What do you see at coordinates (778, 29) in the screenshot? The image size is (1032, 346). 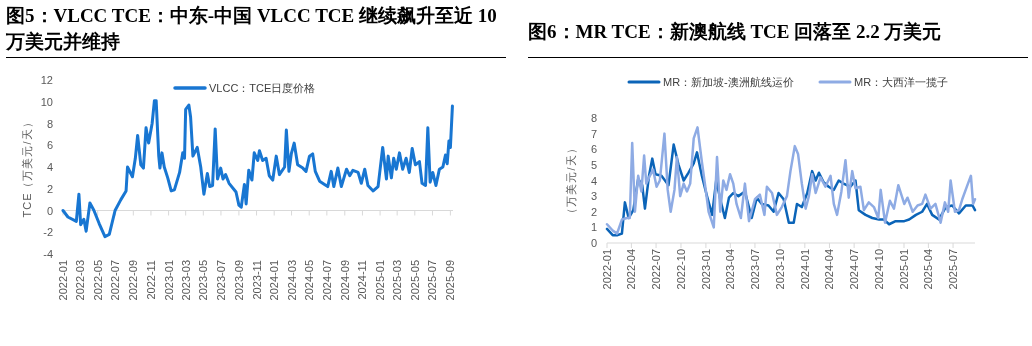 I see `chart-title: 图6：MR TCE：新澳航线 TCE 回落至 2.2 万美元` at bounding box center [778, 29].